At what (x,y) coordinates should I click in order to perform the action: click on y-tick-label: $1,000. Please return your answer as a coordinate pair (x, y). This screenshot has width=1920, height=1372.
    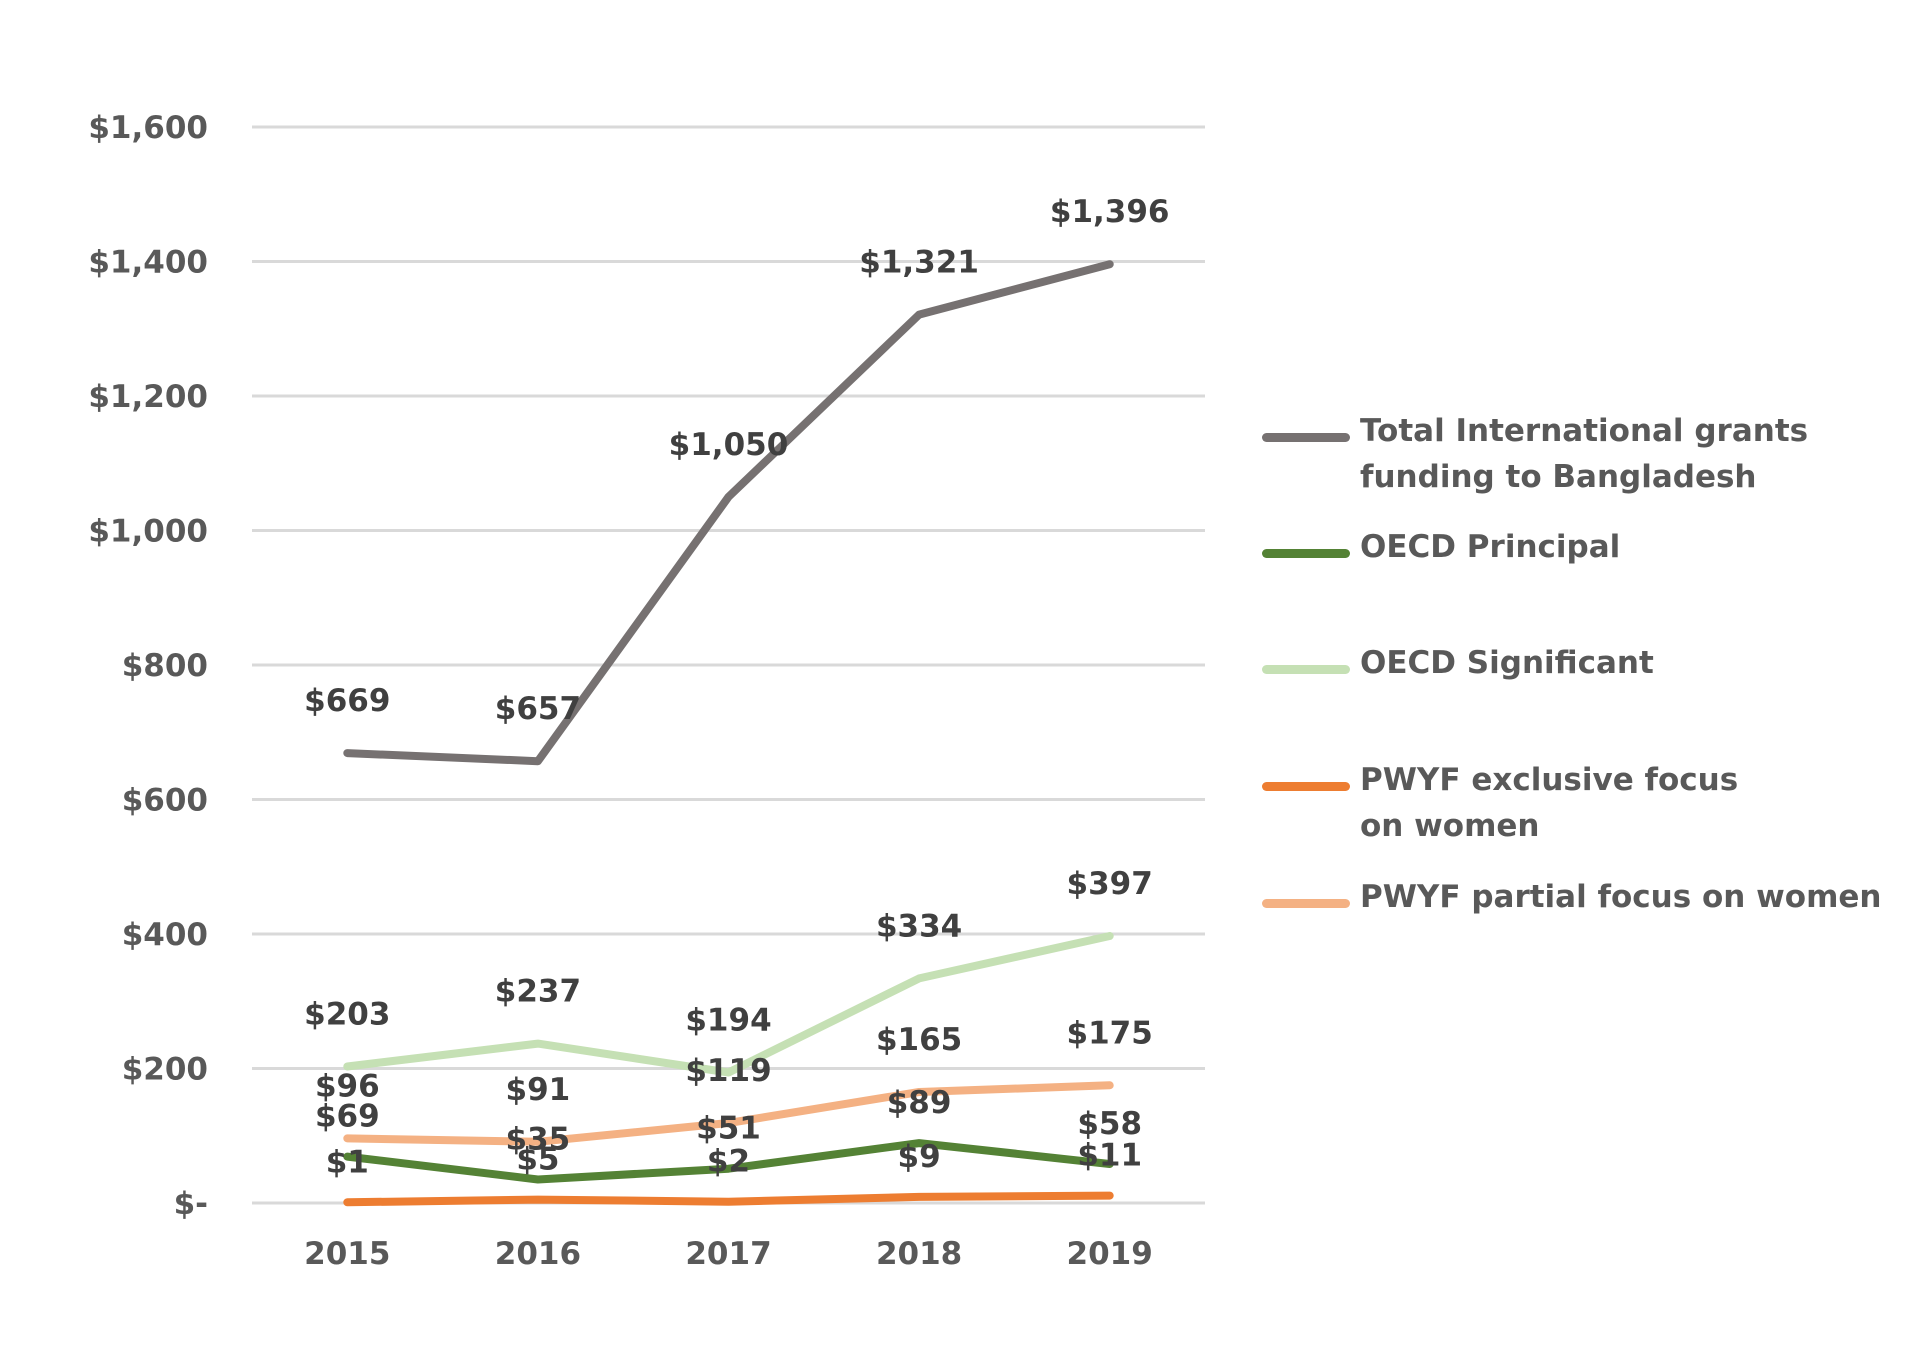
    Looking at the image, I should click on (148, 532).